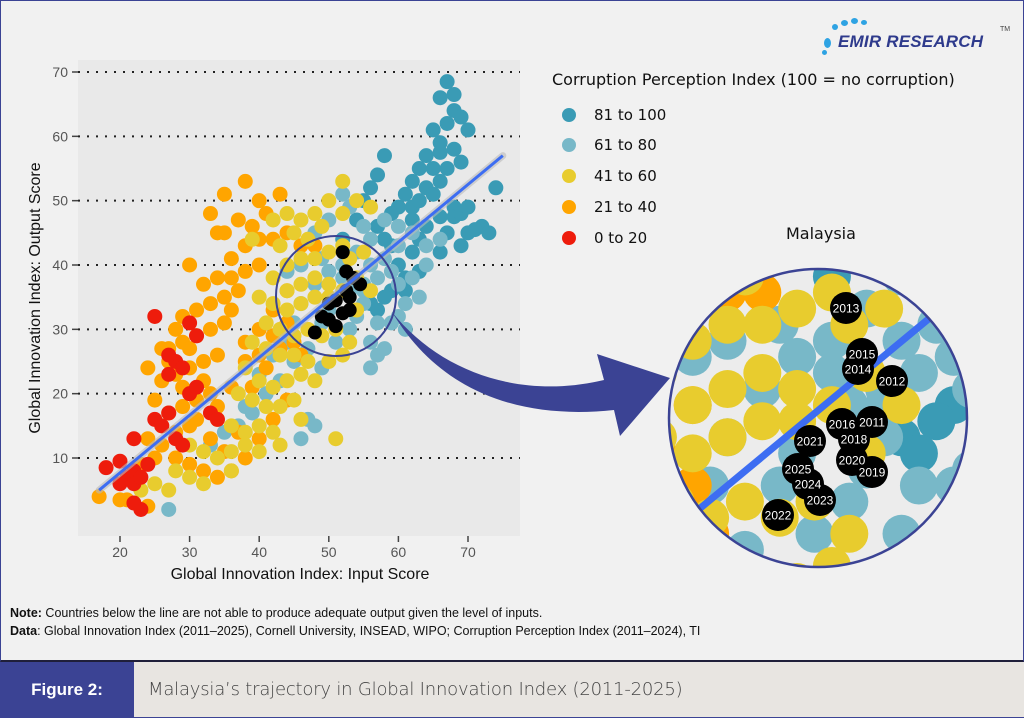 The image size is (1024, 718). What do you see at coordinates (820, 500) in the screenshot?
I see `malaysia-year-point` at bounding box center [820, 500].